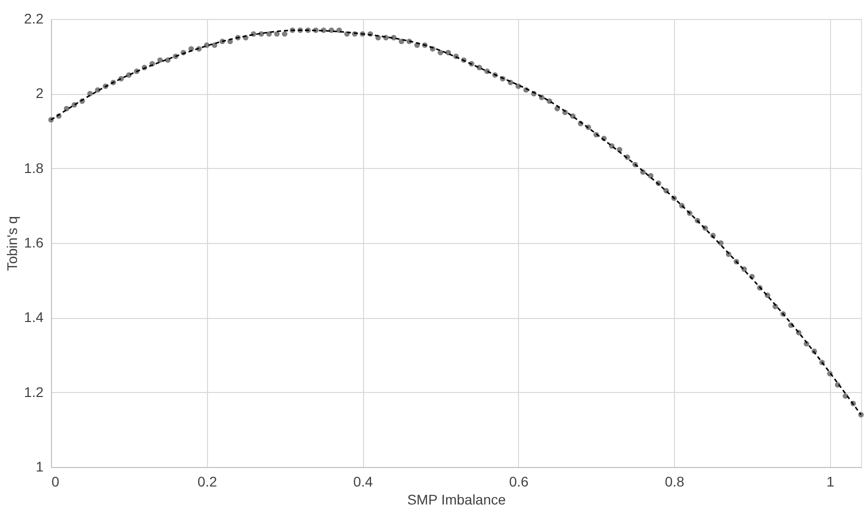  What do you see at coordinates (56, 482) in the screenshot?
I see `x-tick-label: 0` at bounding box center [56, 482].